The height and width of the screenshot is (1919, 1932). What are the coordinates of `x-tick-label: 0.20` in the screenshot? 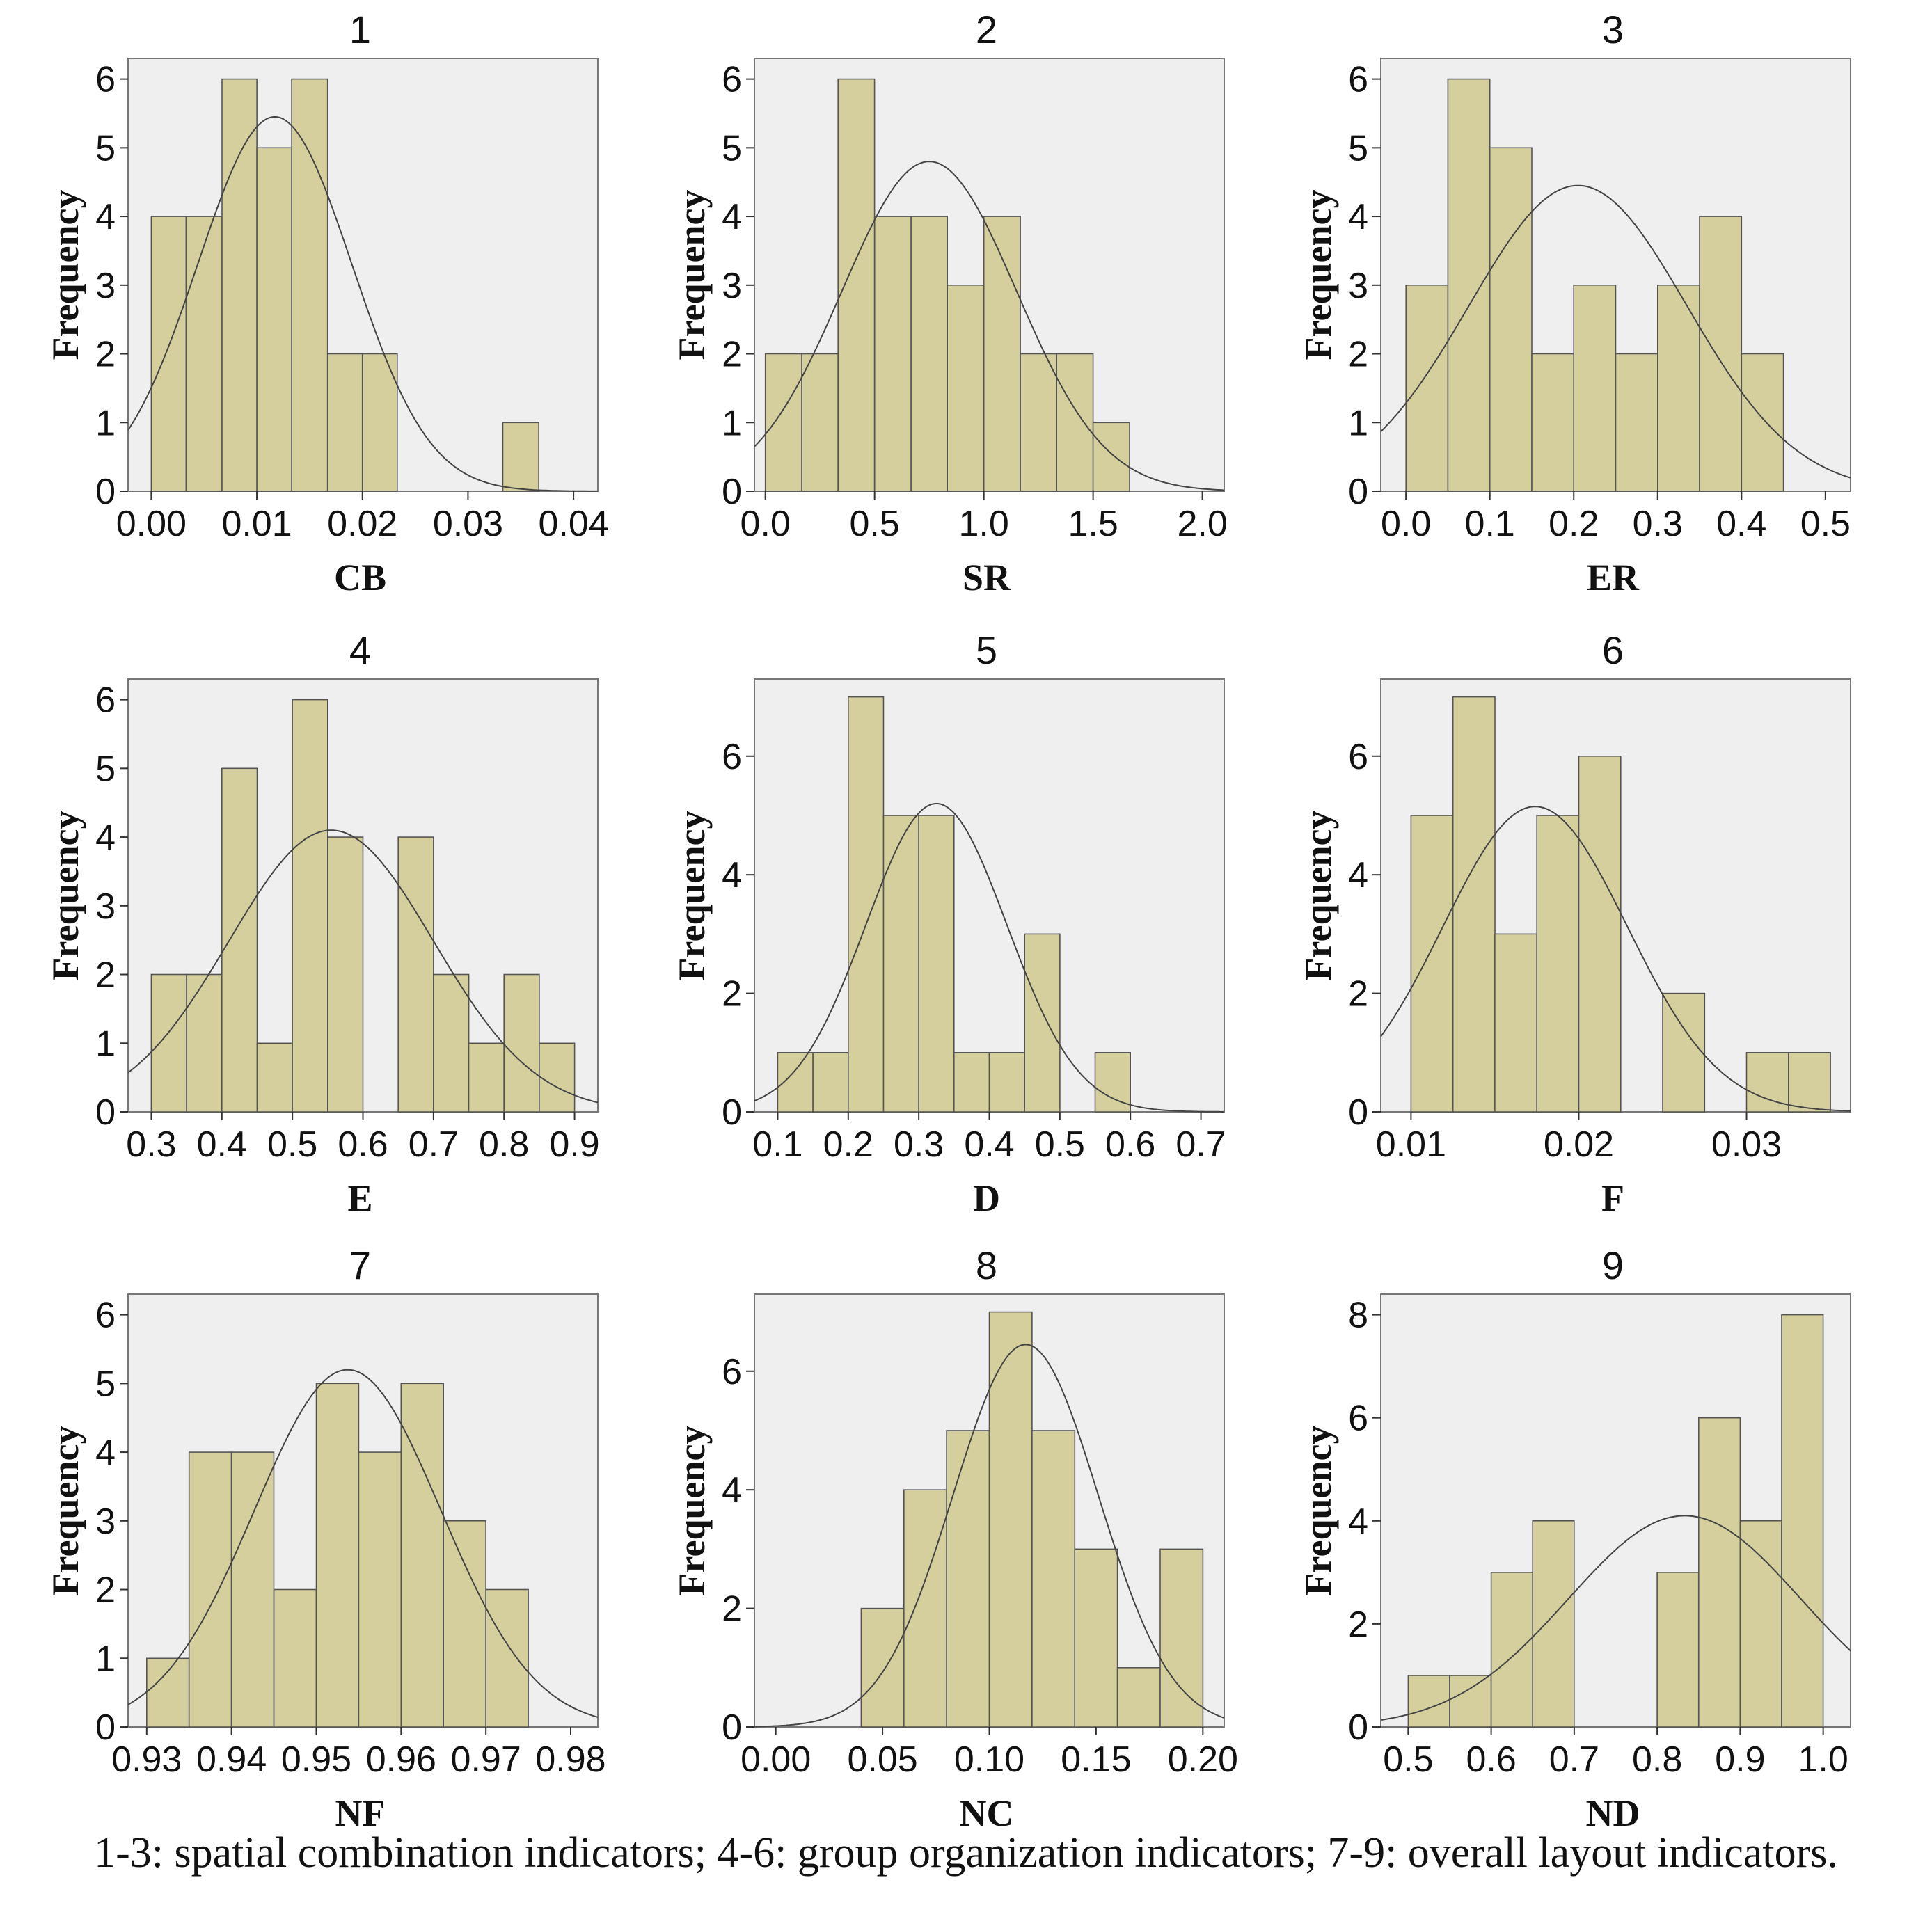 It's located at (1203, 1759).